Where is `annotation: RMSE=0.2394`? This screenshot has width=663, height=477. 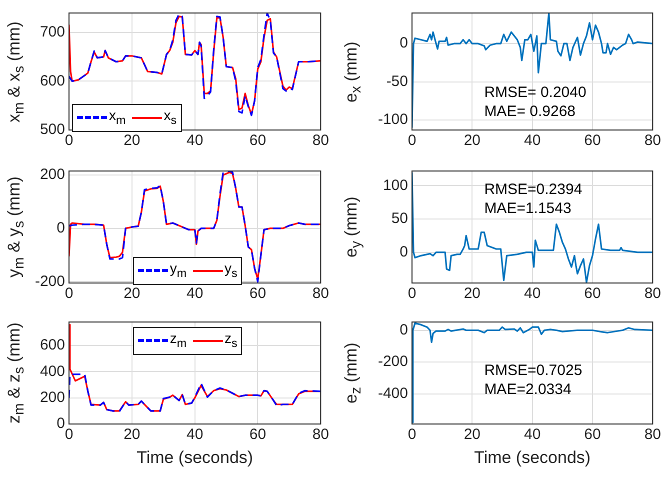 annotation: RMSE=0.2394 is located at coordinates (533, 189).